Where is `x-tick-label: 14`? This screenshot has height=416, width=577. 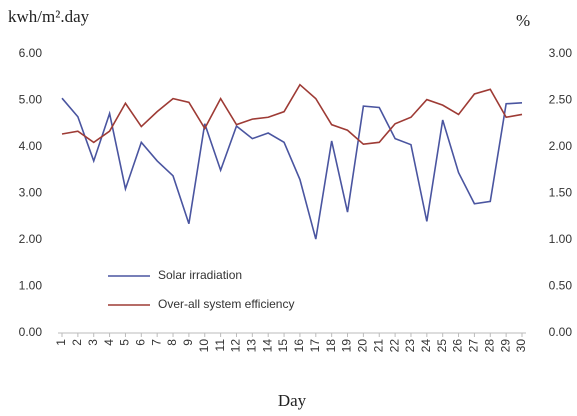
x-tick-label: 14 is located at coordinates (267, 346).